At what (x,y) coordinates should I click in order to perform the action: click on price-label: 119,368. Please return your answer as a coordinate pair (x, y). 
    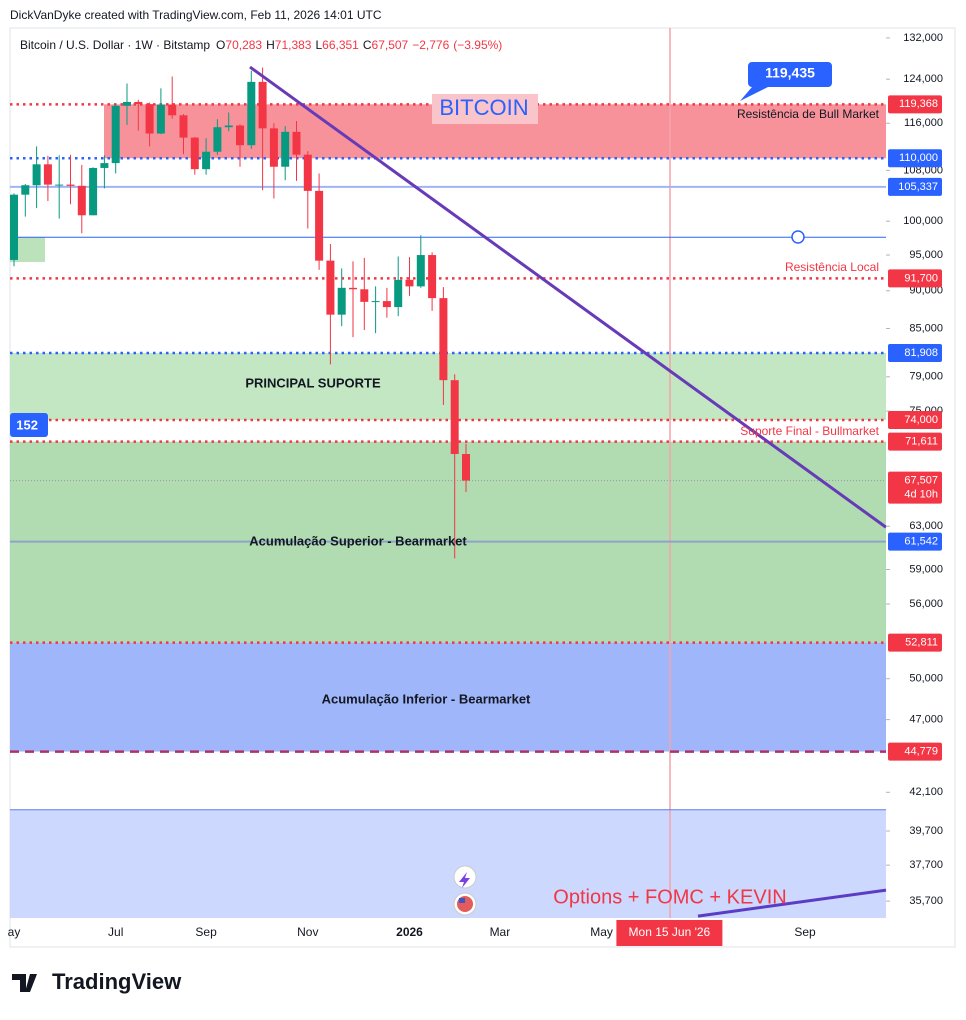
    Looking at the image, I should click on (918, 104).